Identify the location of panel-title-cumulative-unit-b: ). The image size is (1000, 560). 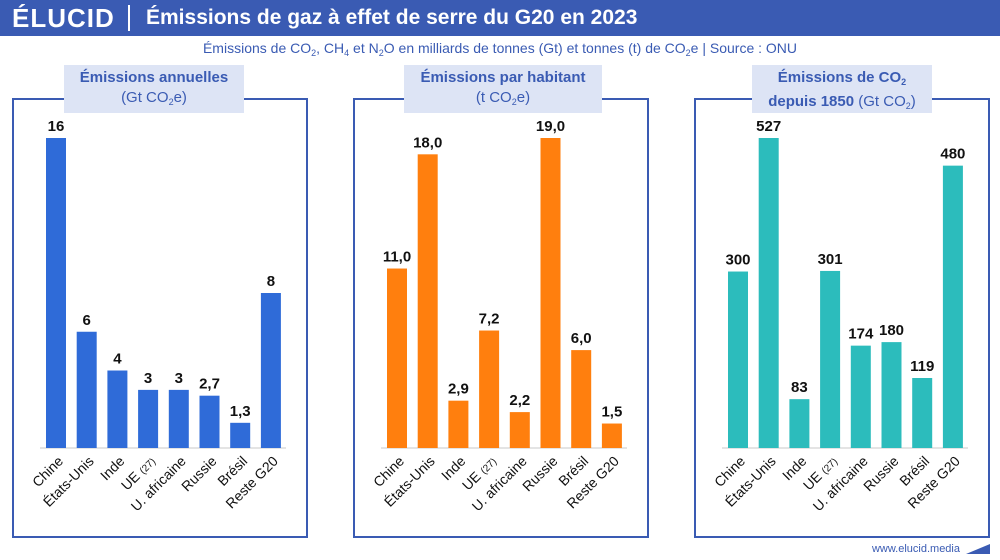
(913, 101).